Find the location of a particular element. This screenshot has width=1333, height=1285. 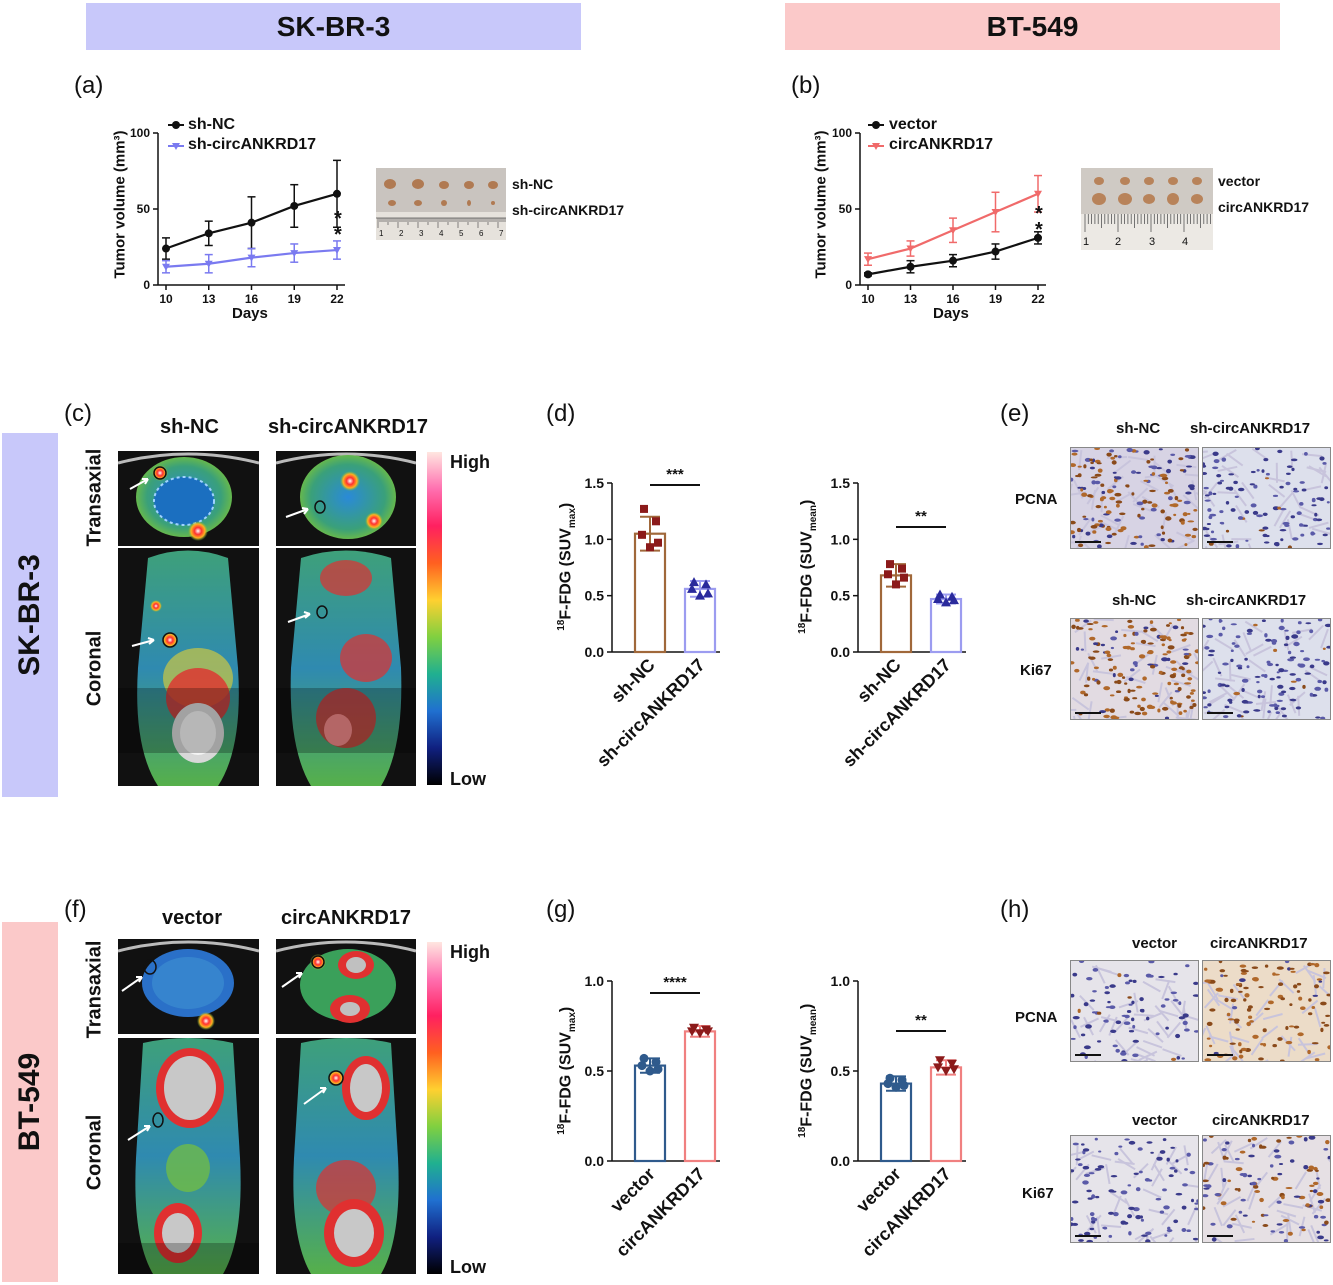

chart-b-point is located at coordinates (868, 260).